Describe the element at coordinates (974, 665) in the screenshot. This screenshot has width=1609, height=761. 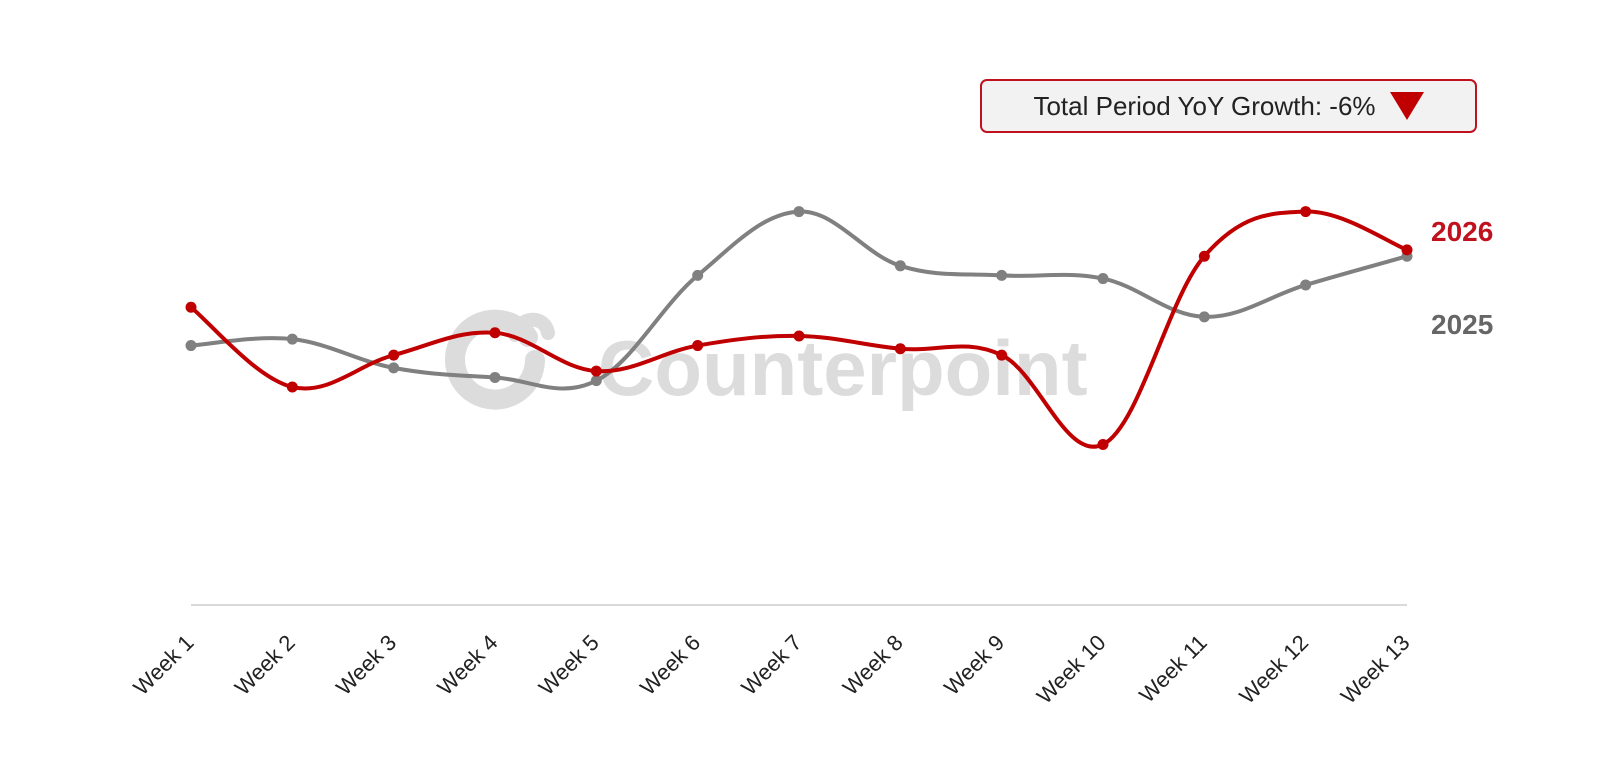
I see `x-tick-label: Week 9` at that location.